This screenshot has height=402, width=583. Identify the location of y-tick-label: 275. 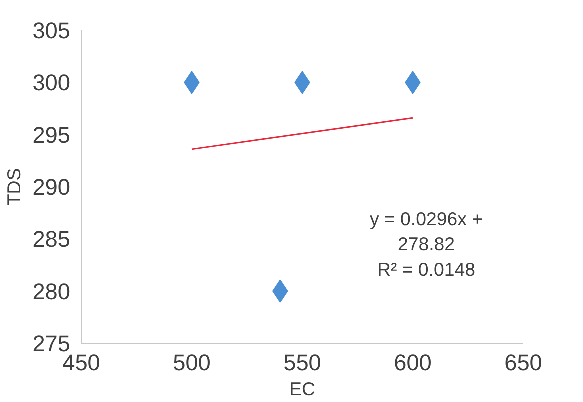
(51, 343).